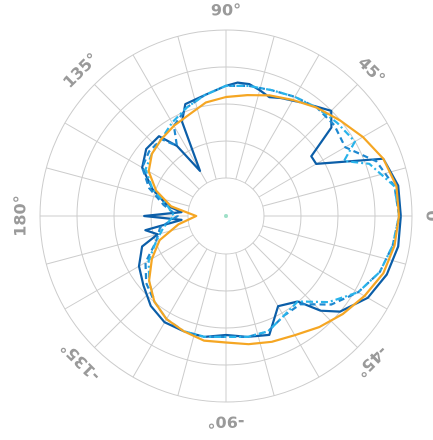 This screenshot has height=440, width=433. I want to click on center-marker, so click(226, 216).